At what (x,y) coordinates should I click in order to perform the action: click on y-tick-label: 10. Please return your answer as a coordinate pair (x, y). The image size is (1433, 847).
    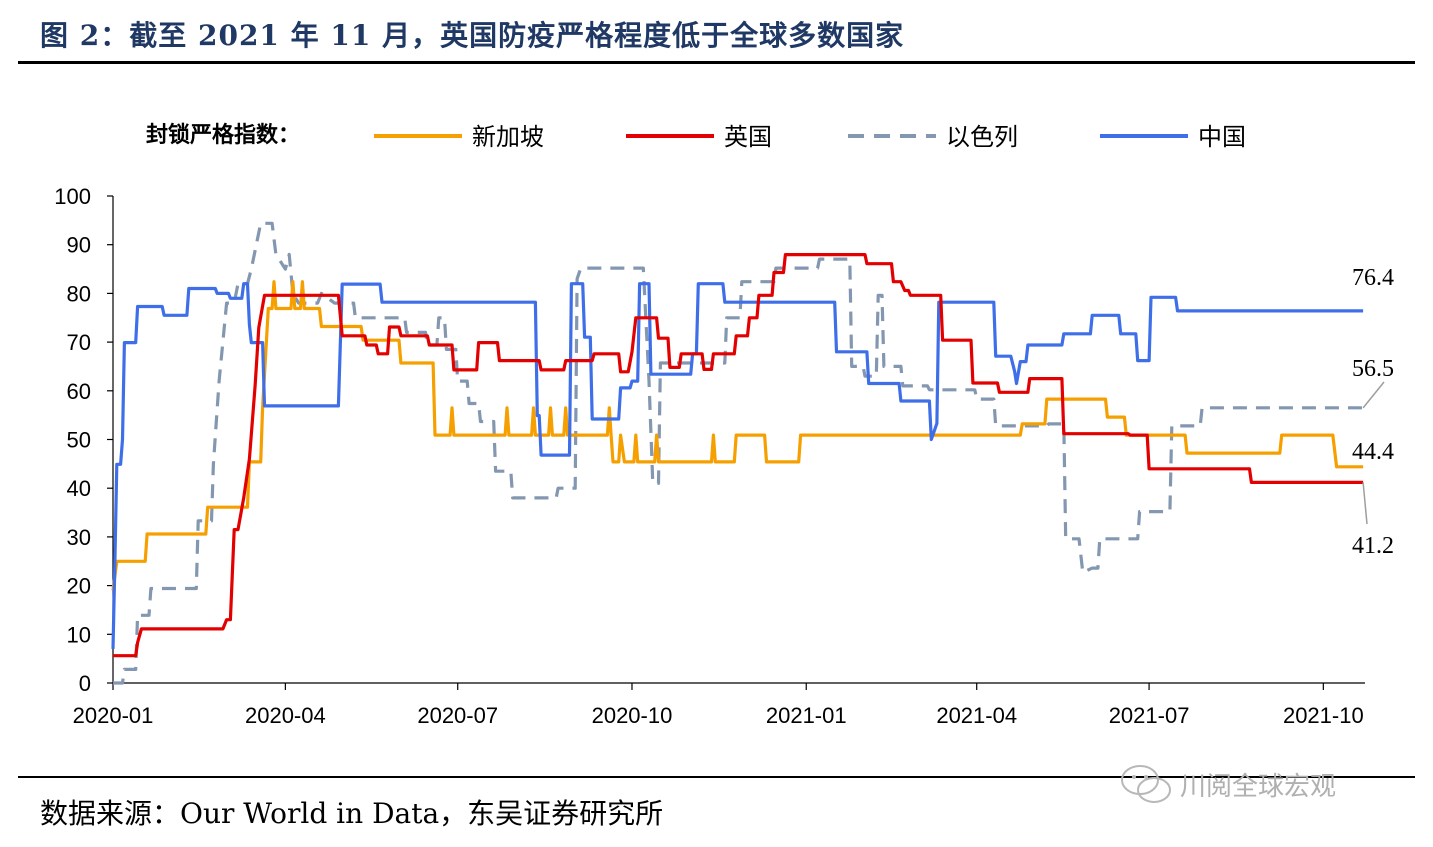
    Looking at the image, I should click on (79, 634).